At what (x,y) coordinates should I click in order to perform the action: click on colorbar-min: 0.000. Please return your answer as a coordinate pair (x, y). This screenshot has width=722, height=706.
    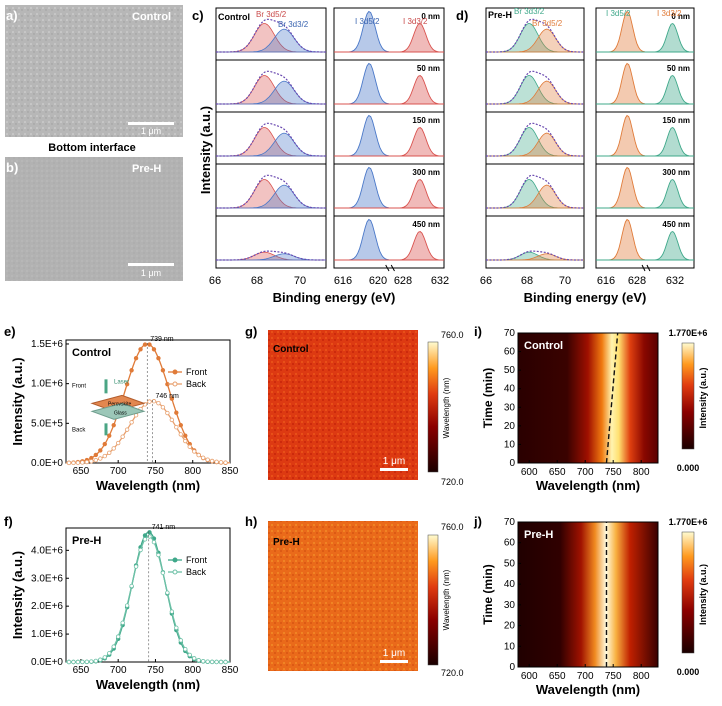
    Looking at the image, I should click on (688, 468).